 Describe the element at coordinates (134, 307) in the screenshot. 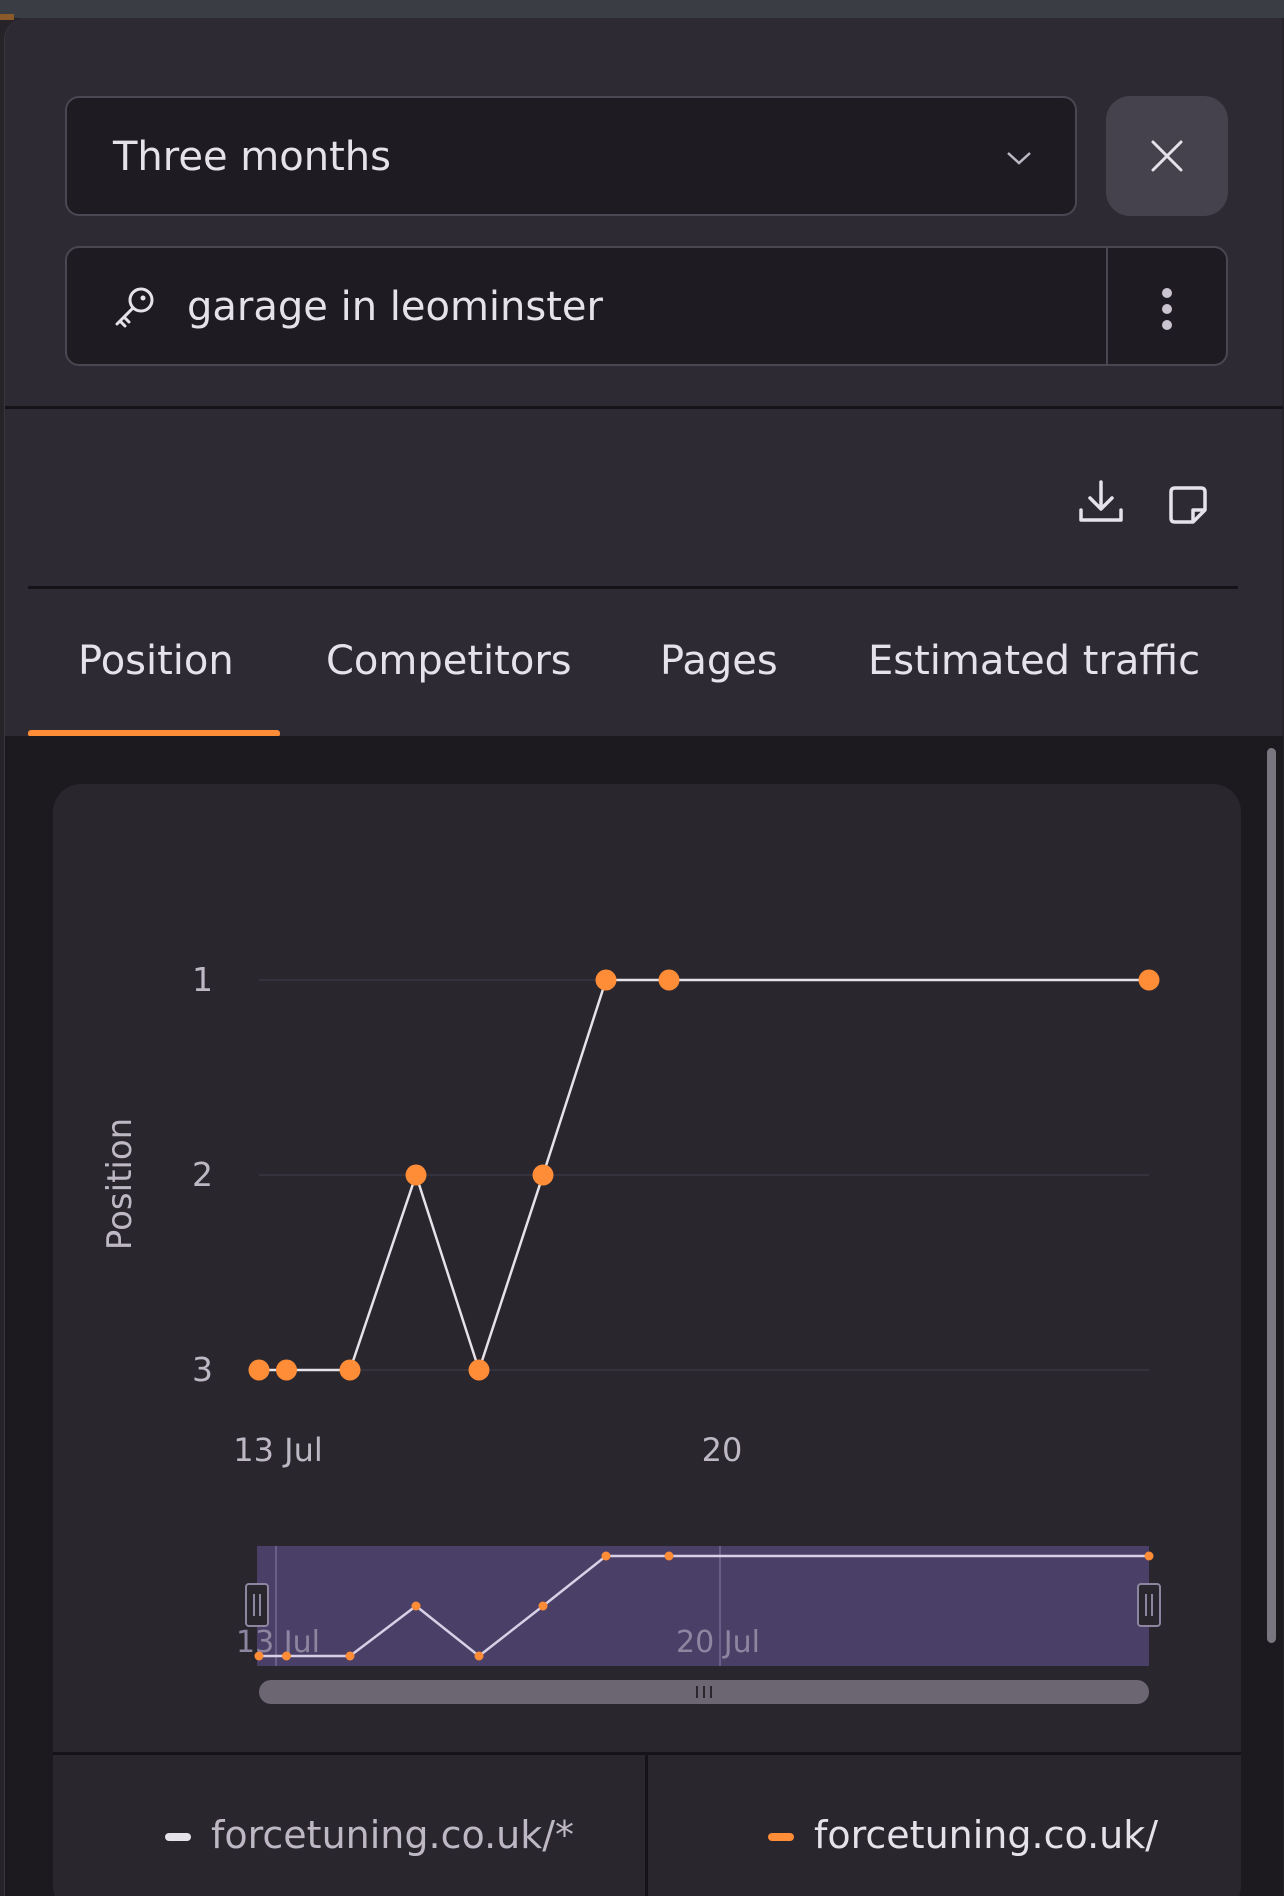

I see `key-icon` at that location.